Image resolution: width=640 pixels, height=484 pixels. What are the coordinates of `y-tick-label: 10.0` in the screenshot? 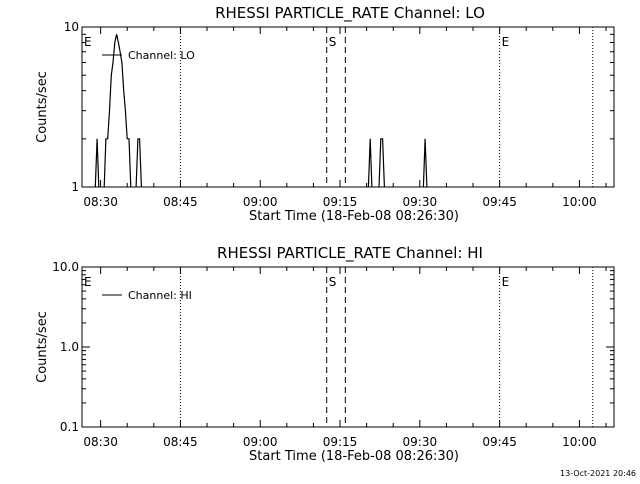 It's located at (65, 267).